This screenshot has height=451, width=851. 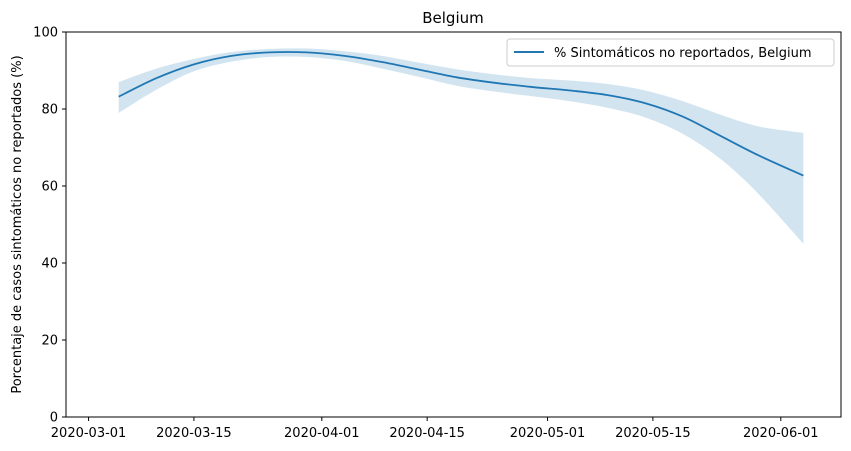 What do you see at coordinates (89, 433) in the screenshot?
I see `x-tick-label: 2020-03-01` at bounding box center [89, 433].